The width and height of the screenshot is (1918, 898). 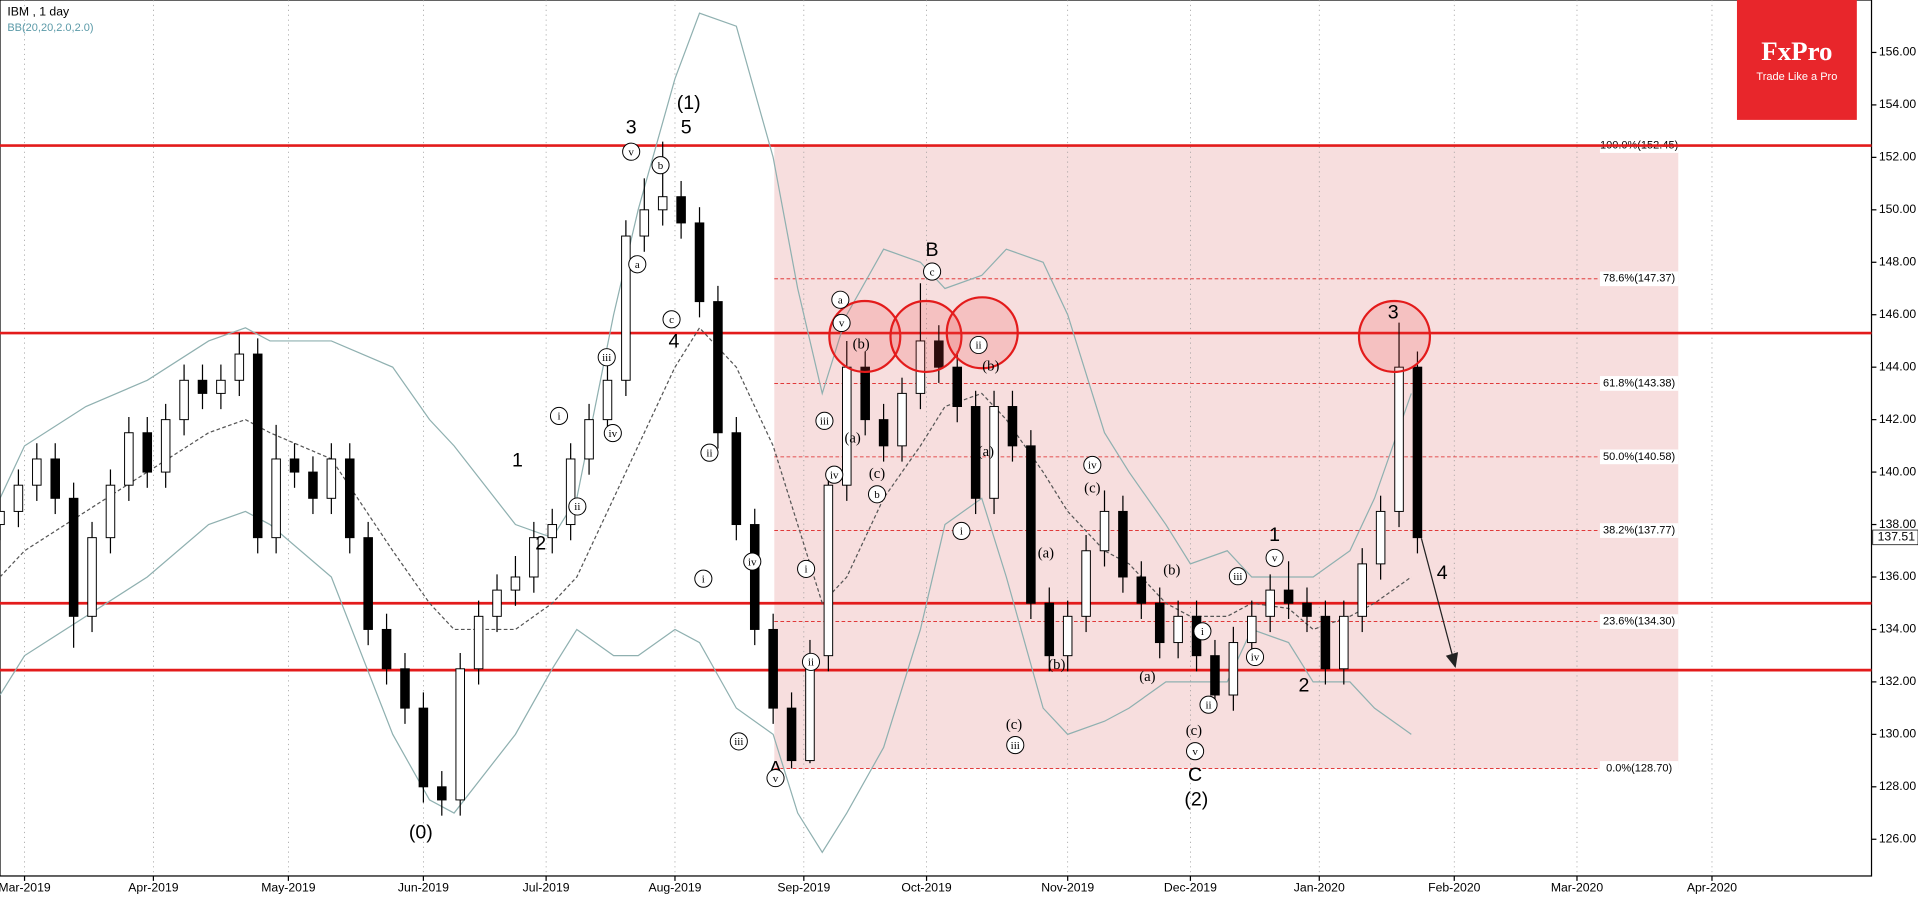 What do you see at coordinates (1898, 576) in the screenshot?
I see `y-tick-label: 136.00` at bounding box center [1898, 576].